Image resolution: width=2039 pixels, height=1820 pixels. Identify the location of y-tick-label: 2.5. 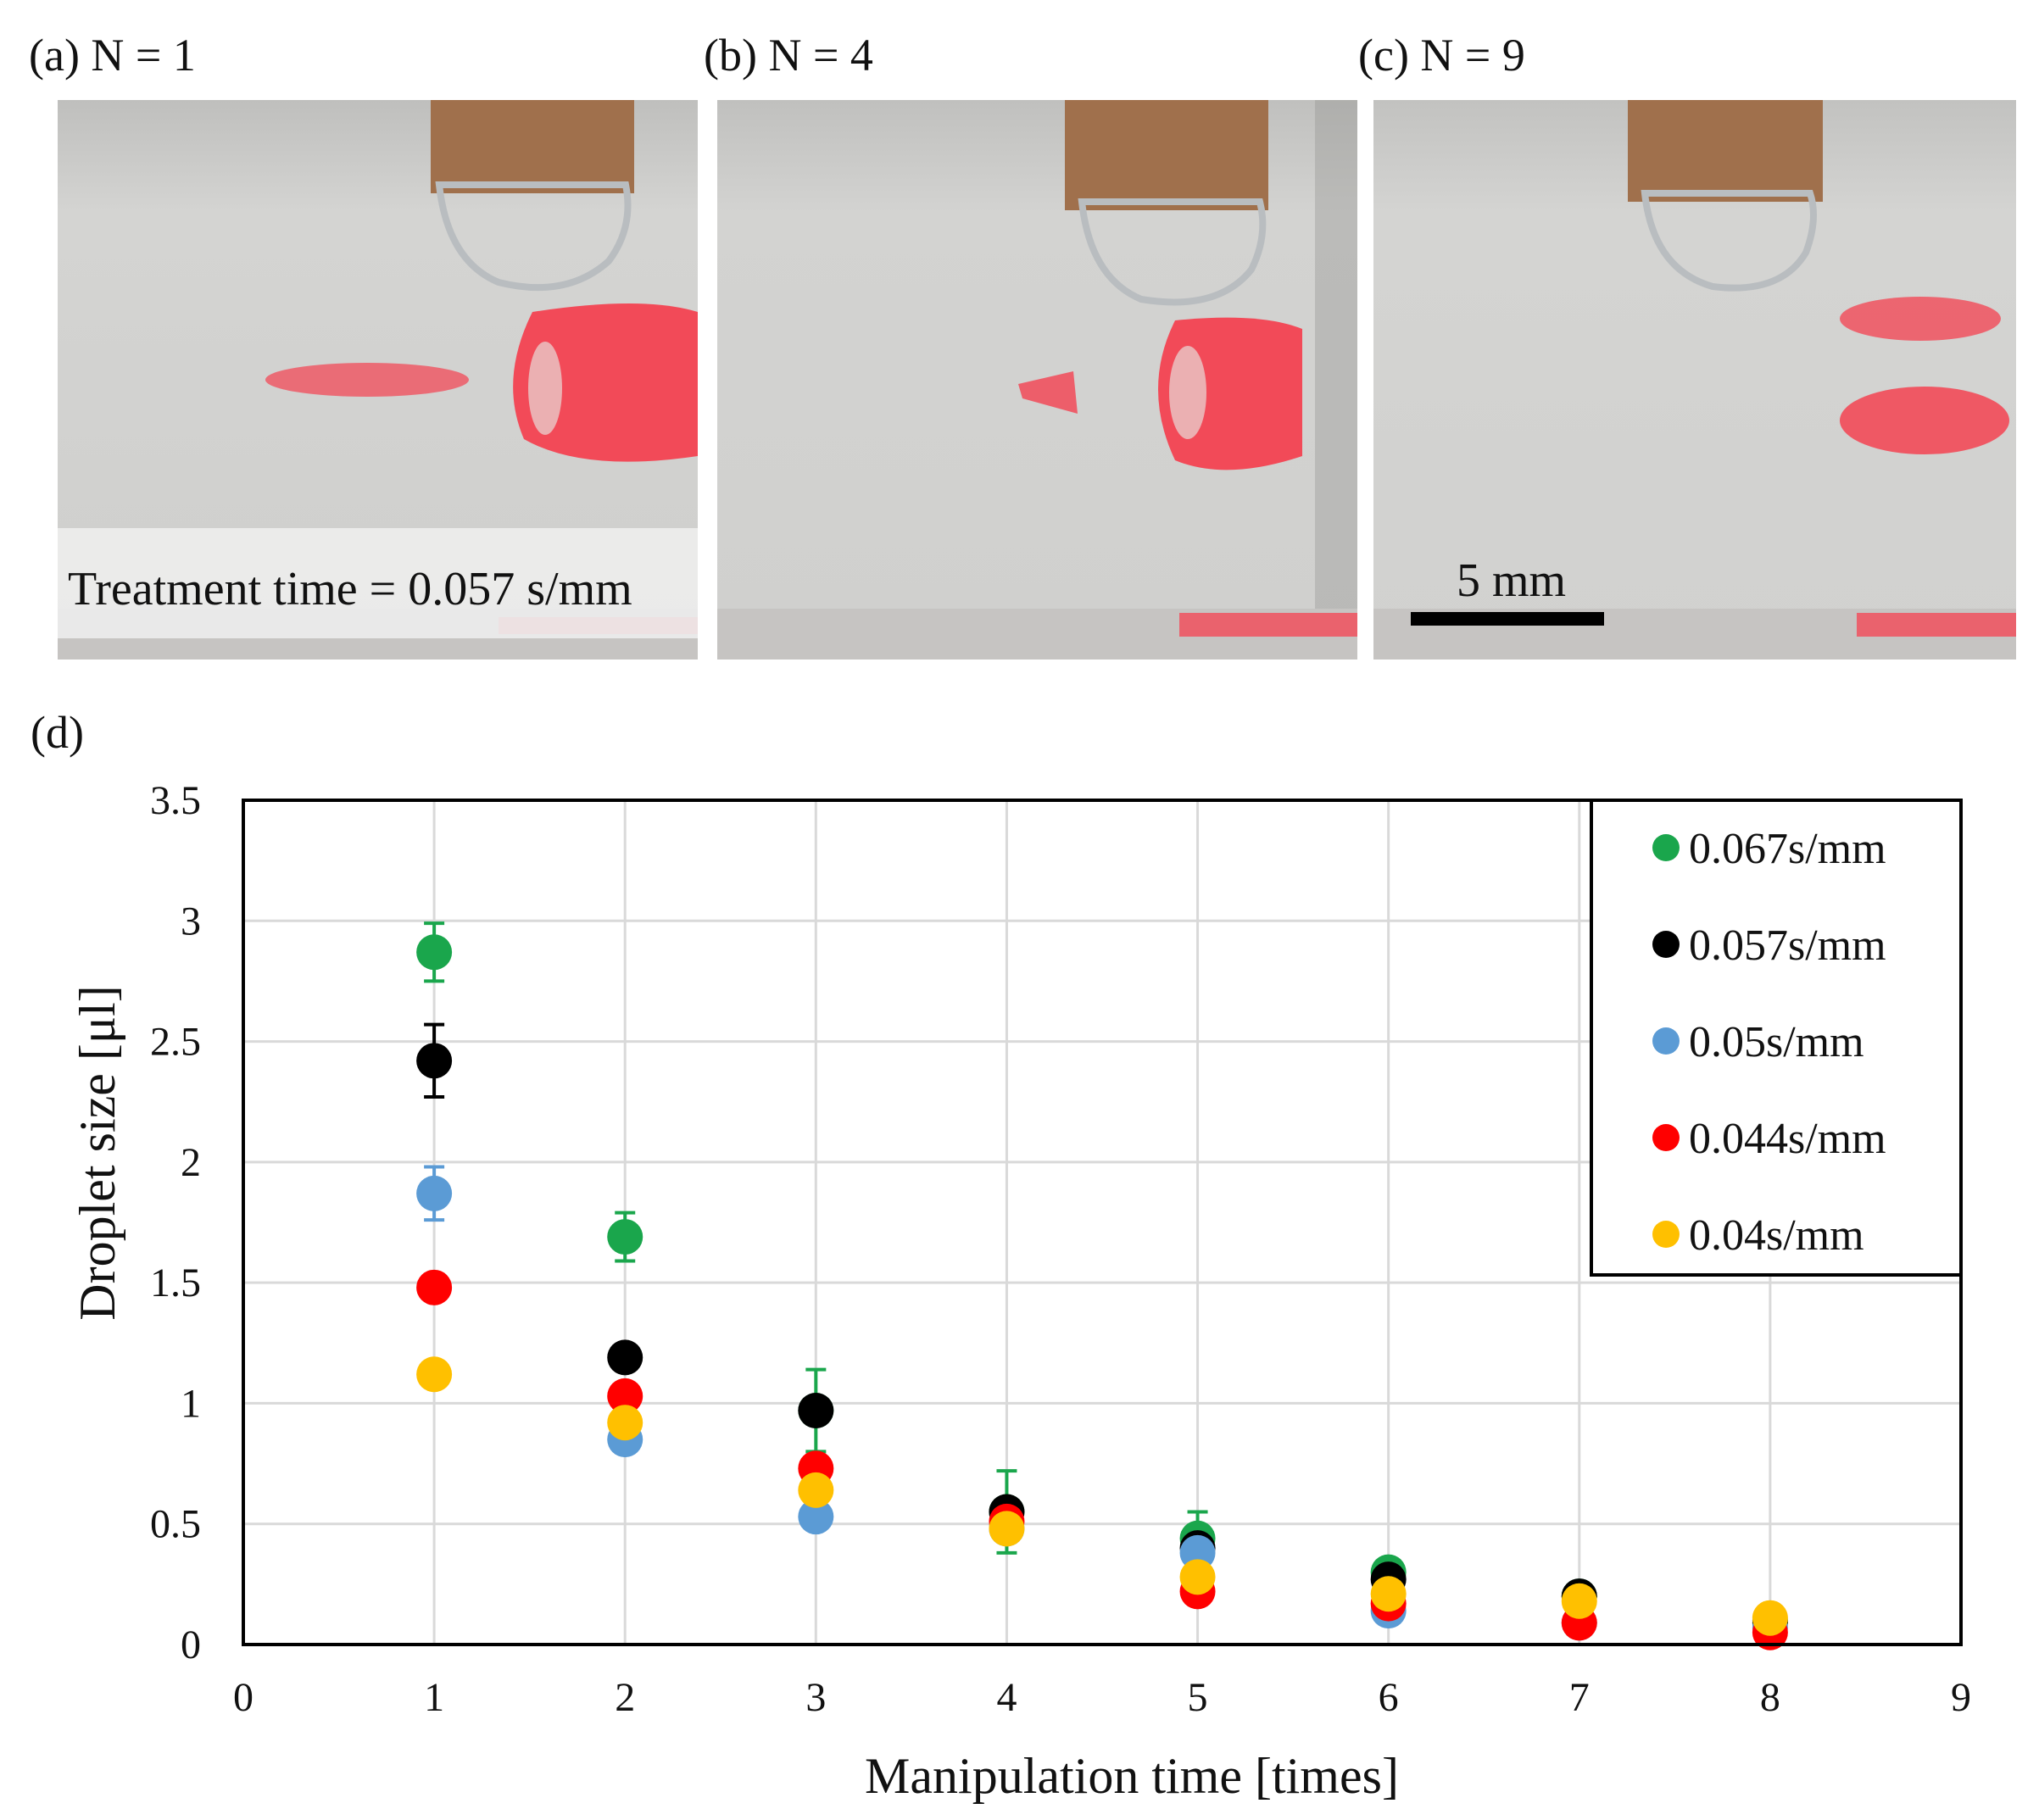
(175, 1042).